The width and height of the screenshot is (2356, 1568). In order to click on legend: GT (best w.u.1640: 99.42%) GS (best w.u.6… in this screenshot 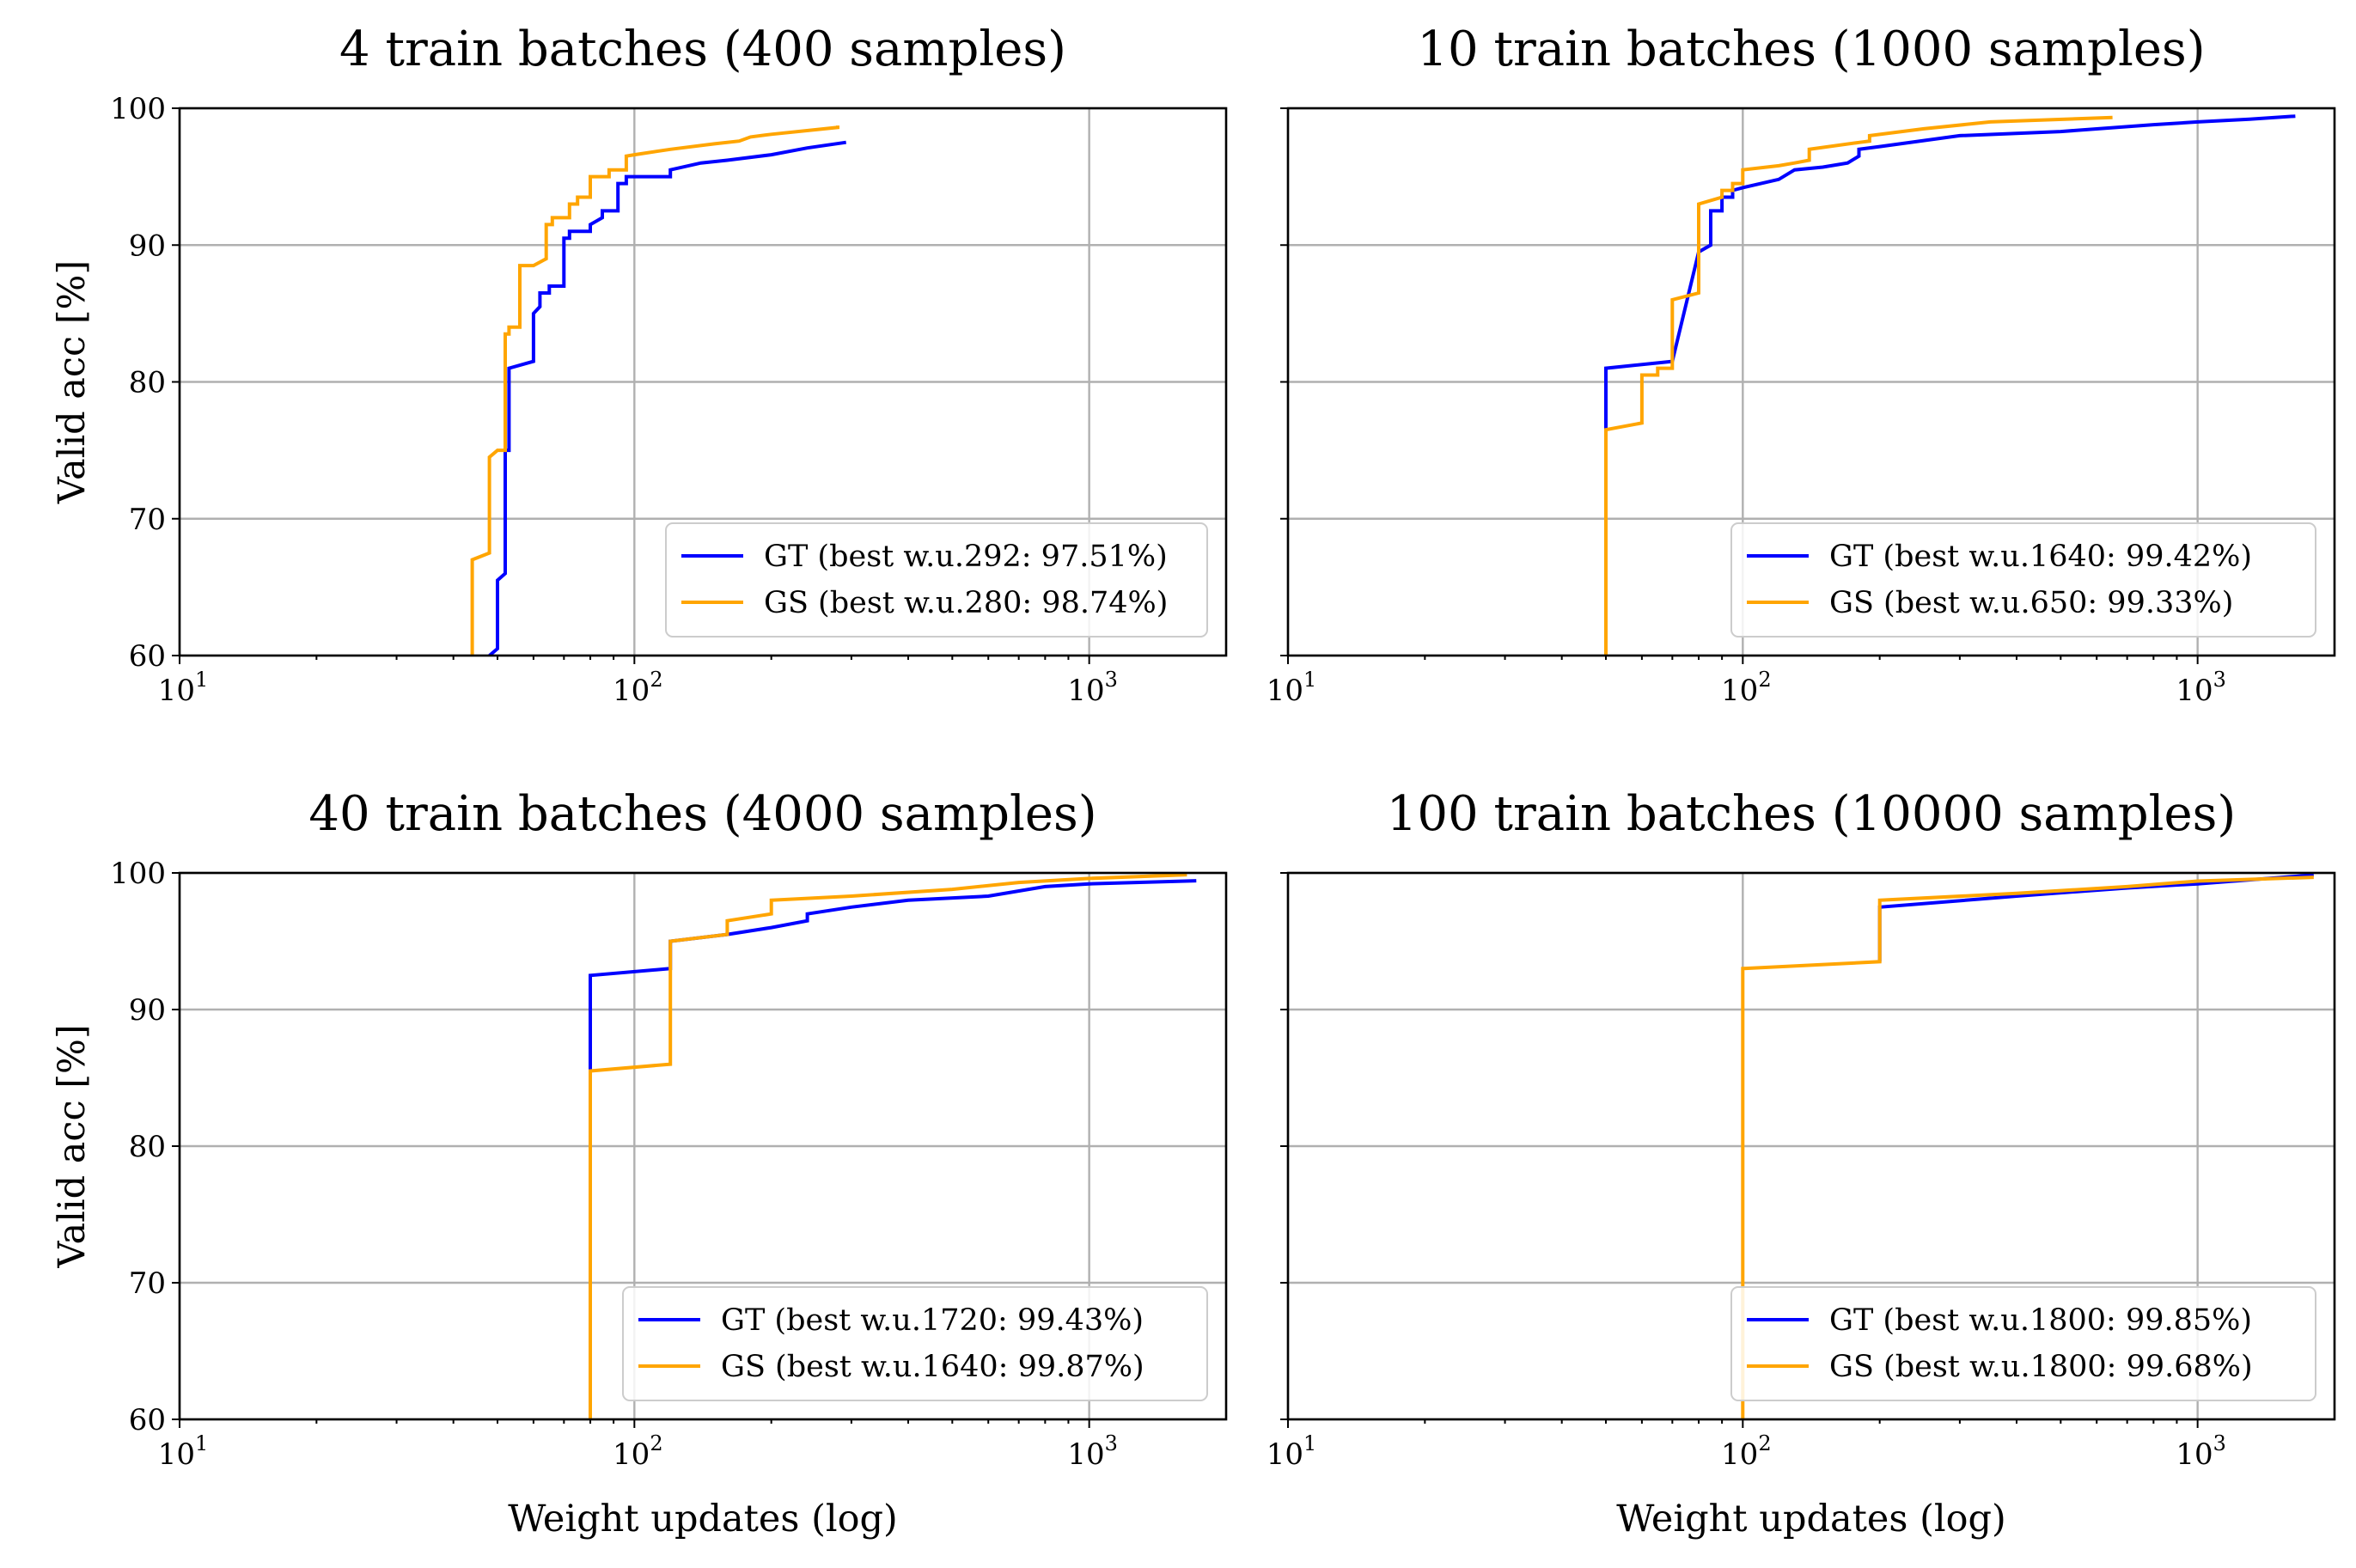, I will do `click(2023, 580)`.